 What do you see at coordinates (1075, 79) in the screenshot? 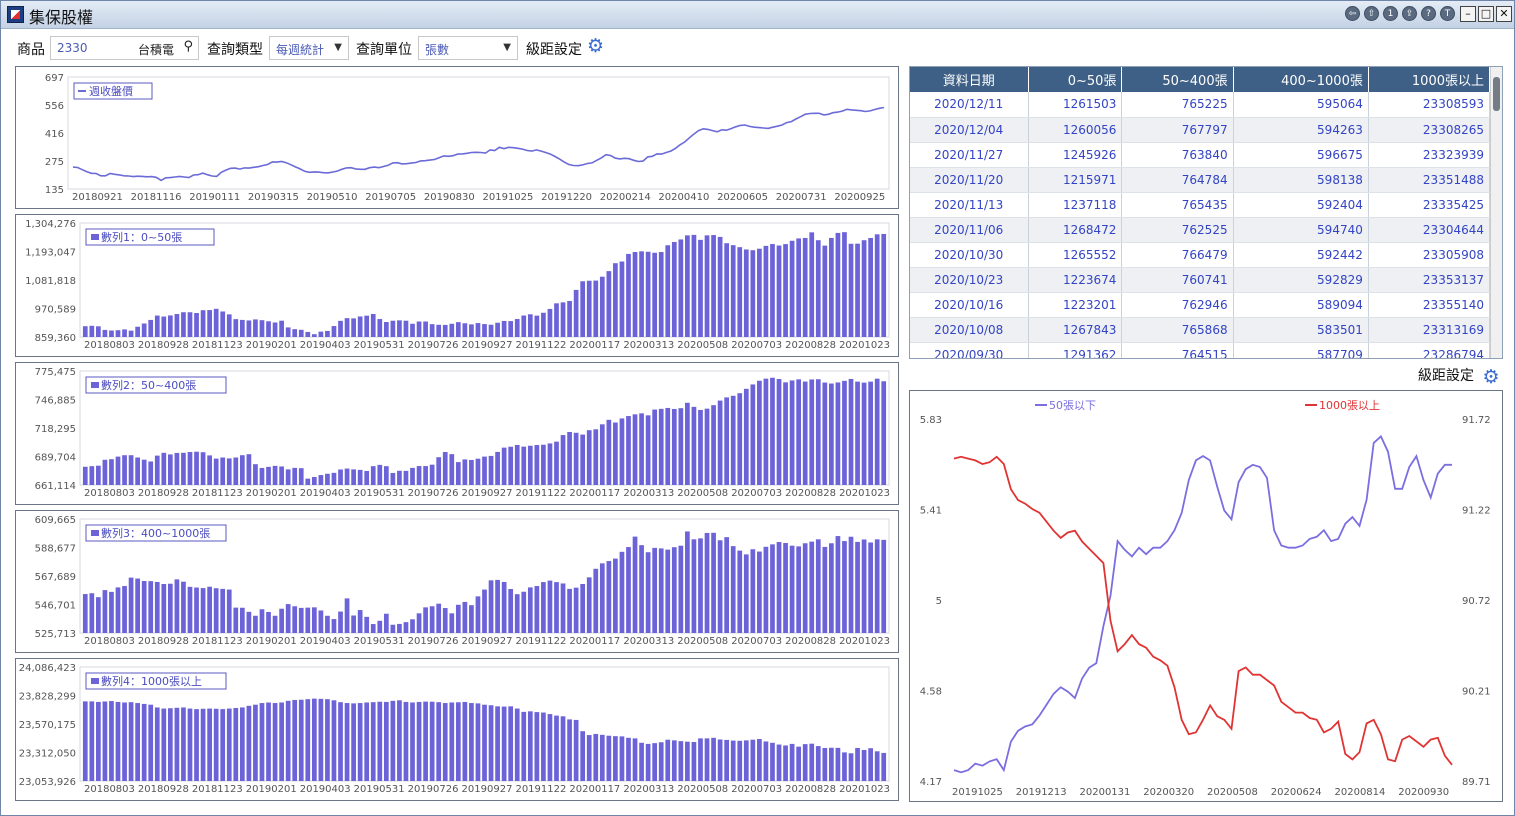
I see `column-header-0-50: 0~50張` at bounding box center [1075, 79].